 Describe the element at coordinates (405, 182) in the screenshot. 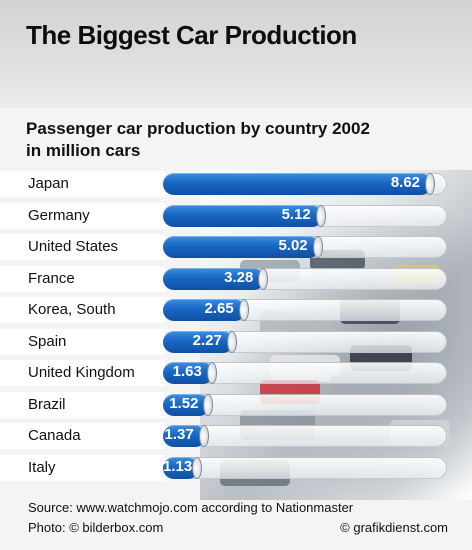

I see `value-label: 8.62` at that location.